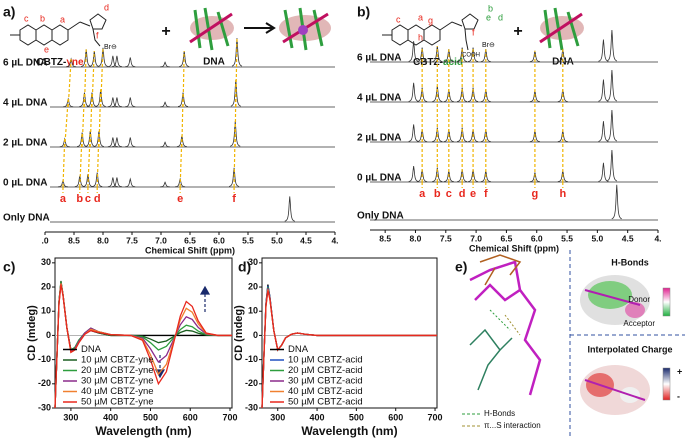  I want to click on structure-letter: g, so click(430, 20).